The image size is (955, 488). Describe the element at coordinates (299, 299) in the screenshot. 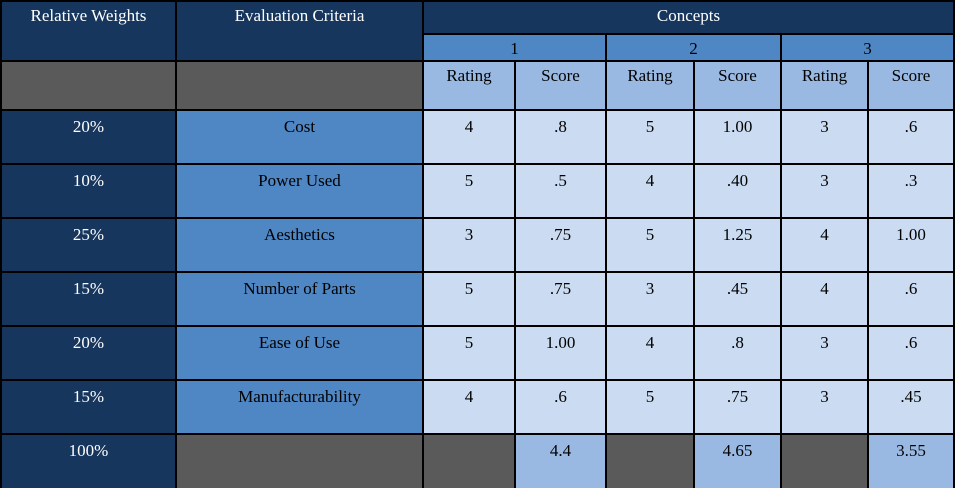

I see `criteria-cell: Number of Parts` at that location.